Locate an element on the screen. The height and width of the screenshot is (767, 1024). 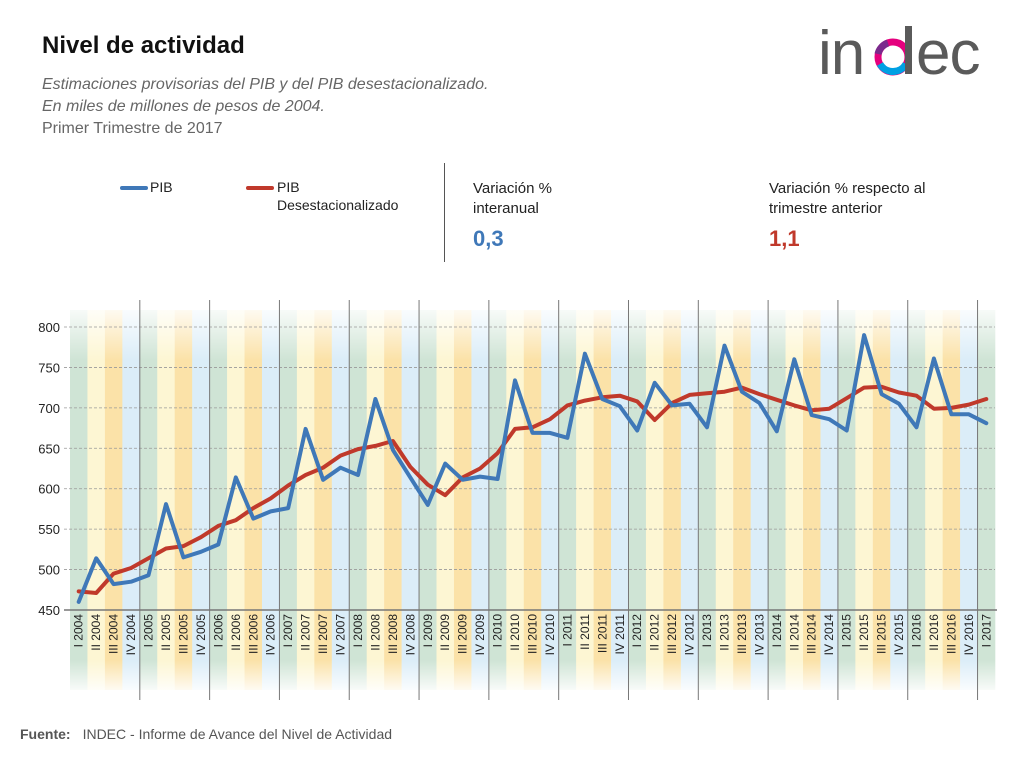
legend-desest-line2: Desestacionalizado is located at coordinates (338, 205).